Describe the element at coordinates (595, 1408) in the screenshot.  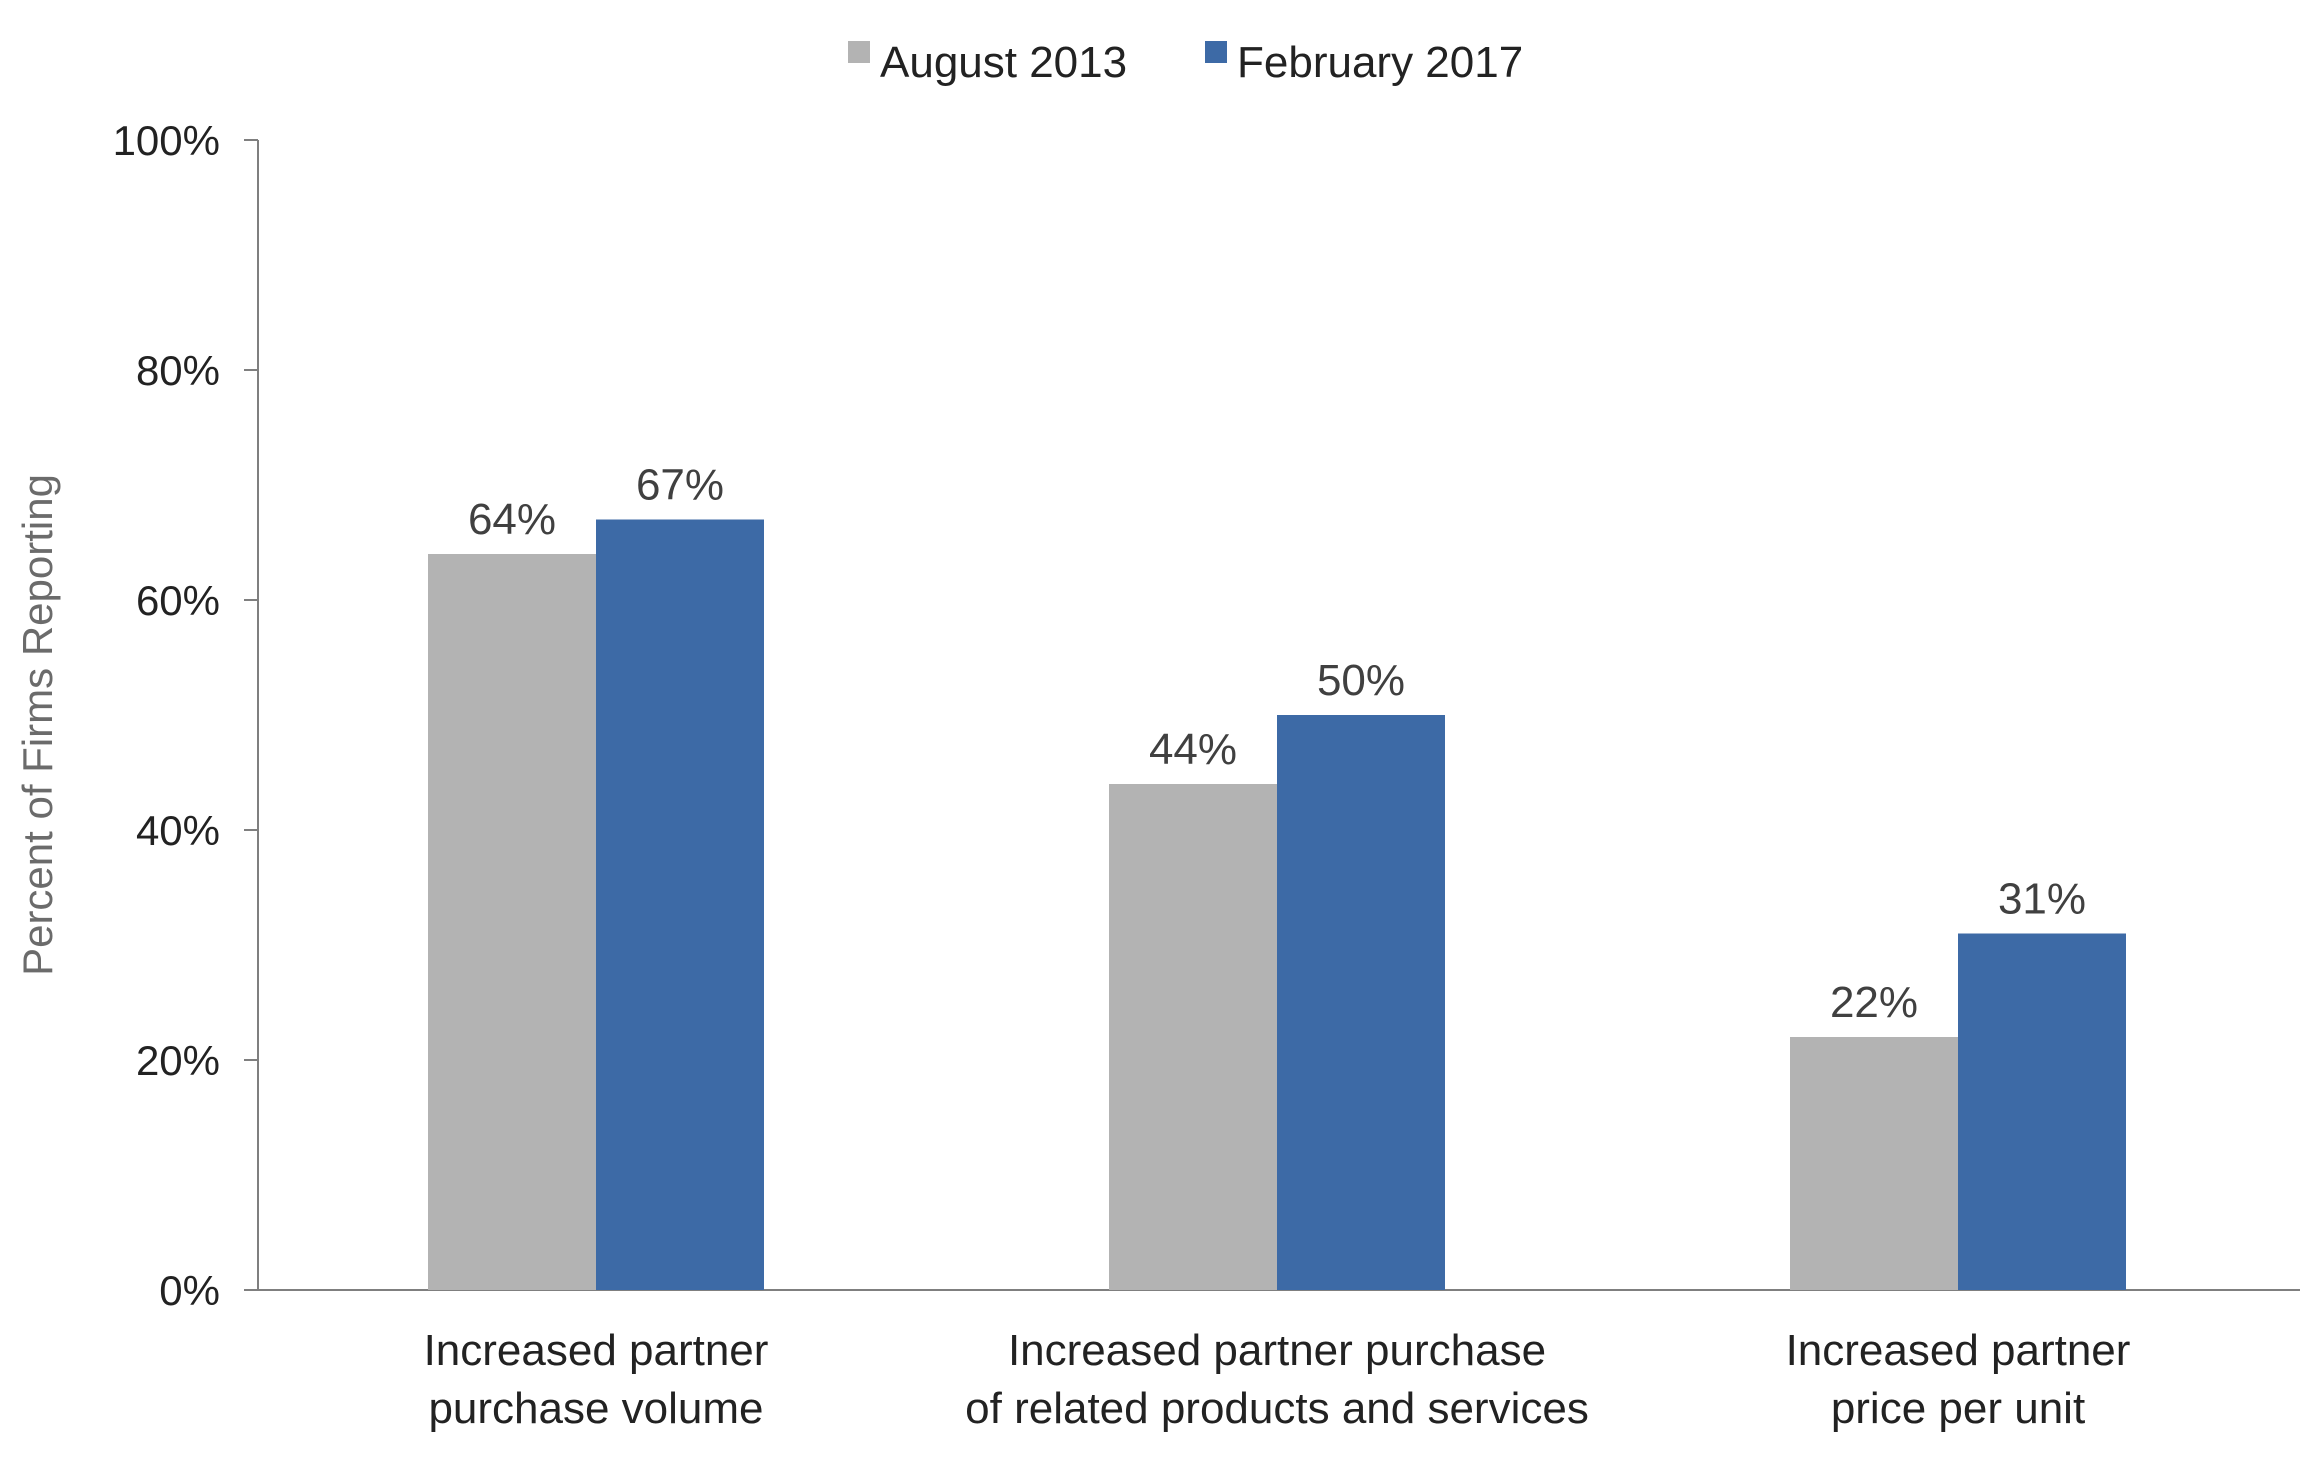
I see `x-category-label: purchase volume` at that location.